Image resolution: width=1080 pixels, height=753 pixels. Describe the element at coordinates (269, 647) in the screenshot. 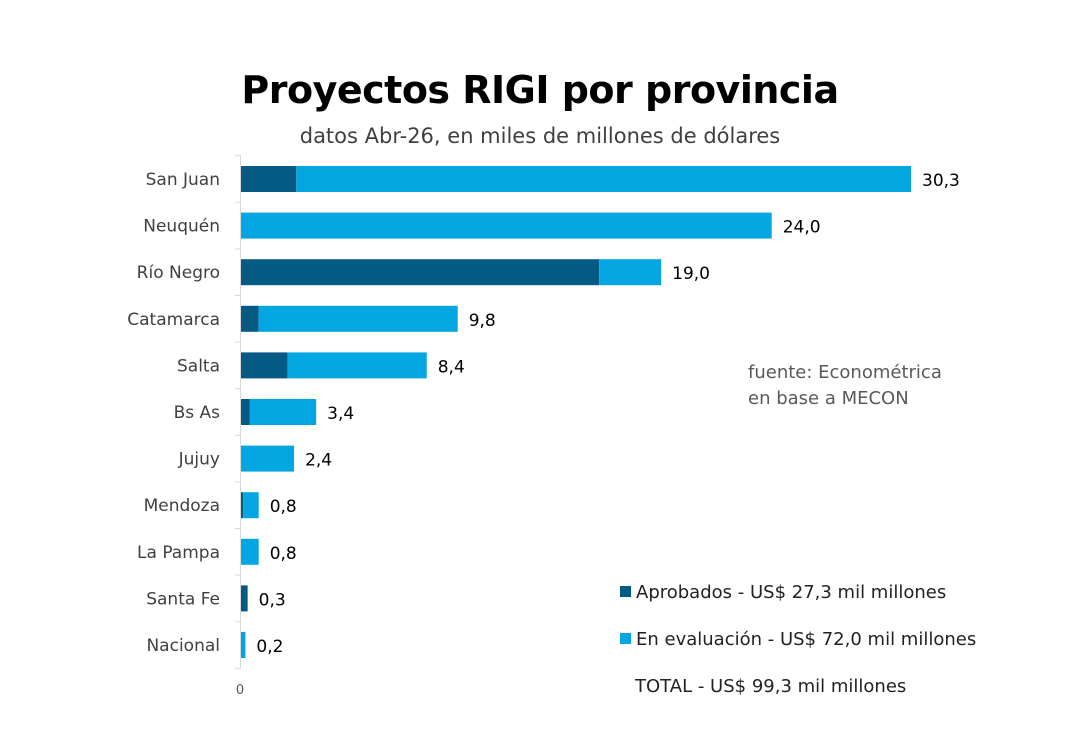

I see `data-label: 0,2` at that location.